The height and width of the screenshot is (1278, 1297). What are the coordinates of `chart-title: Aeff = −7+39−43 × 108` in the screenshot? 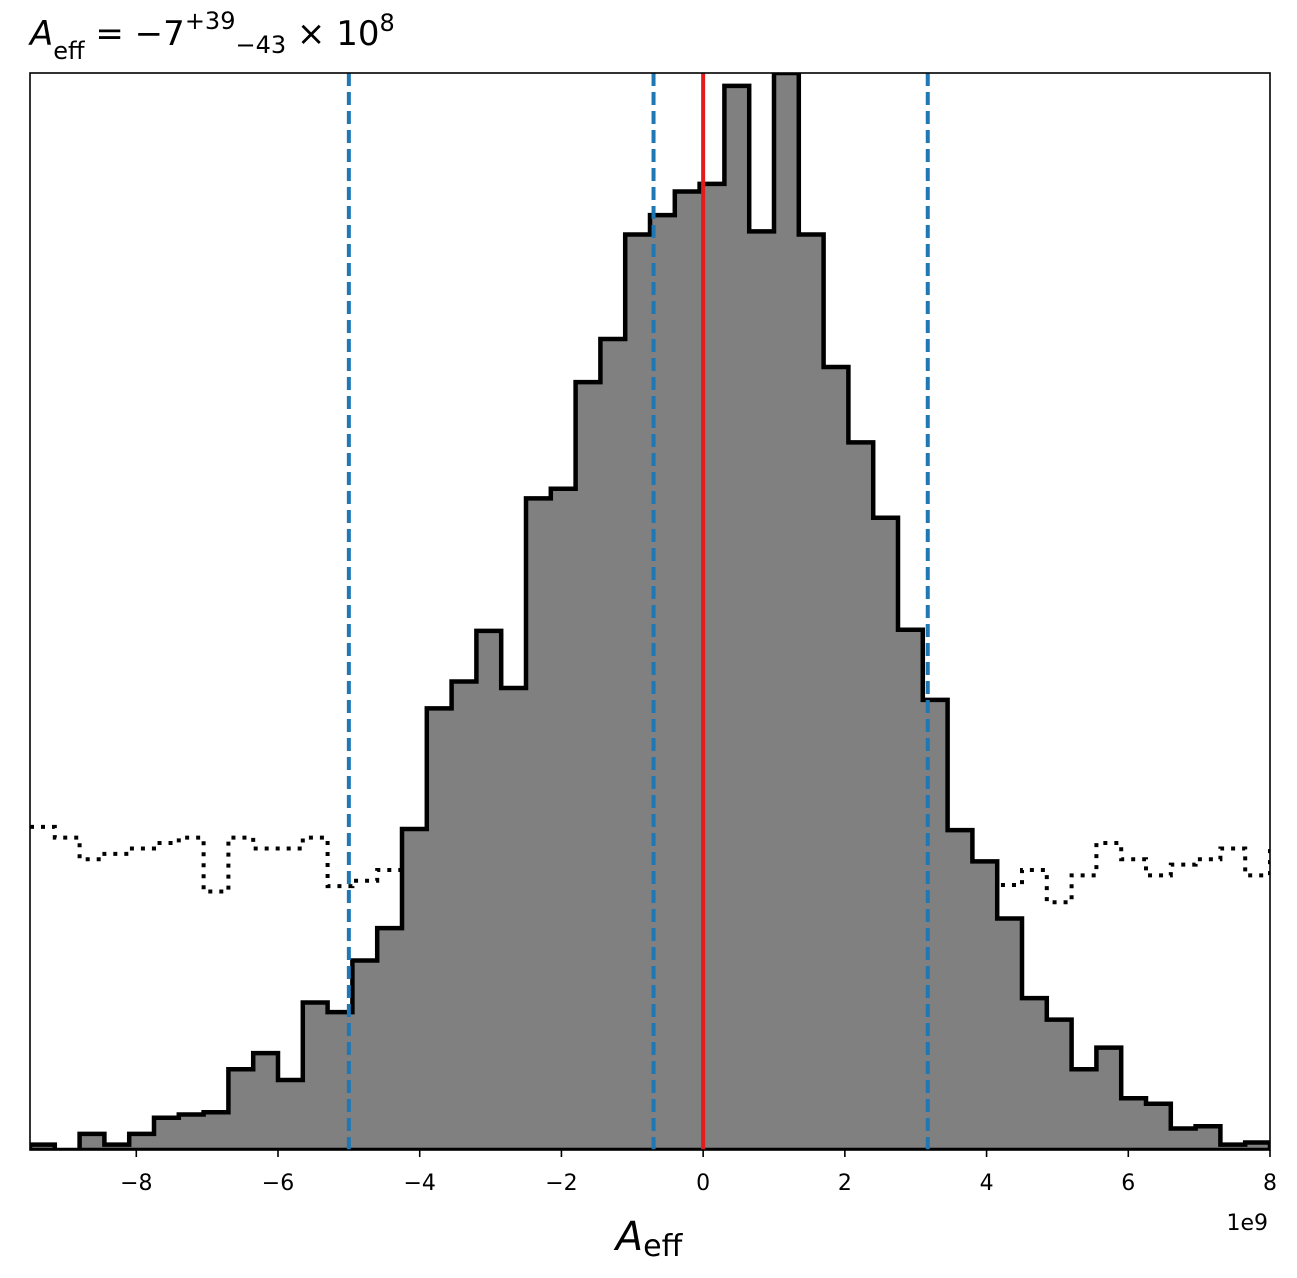 It's located at (211, 36).